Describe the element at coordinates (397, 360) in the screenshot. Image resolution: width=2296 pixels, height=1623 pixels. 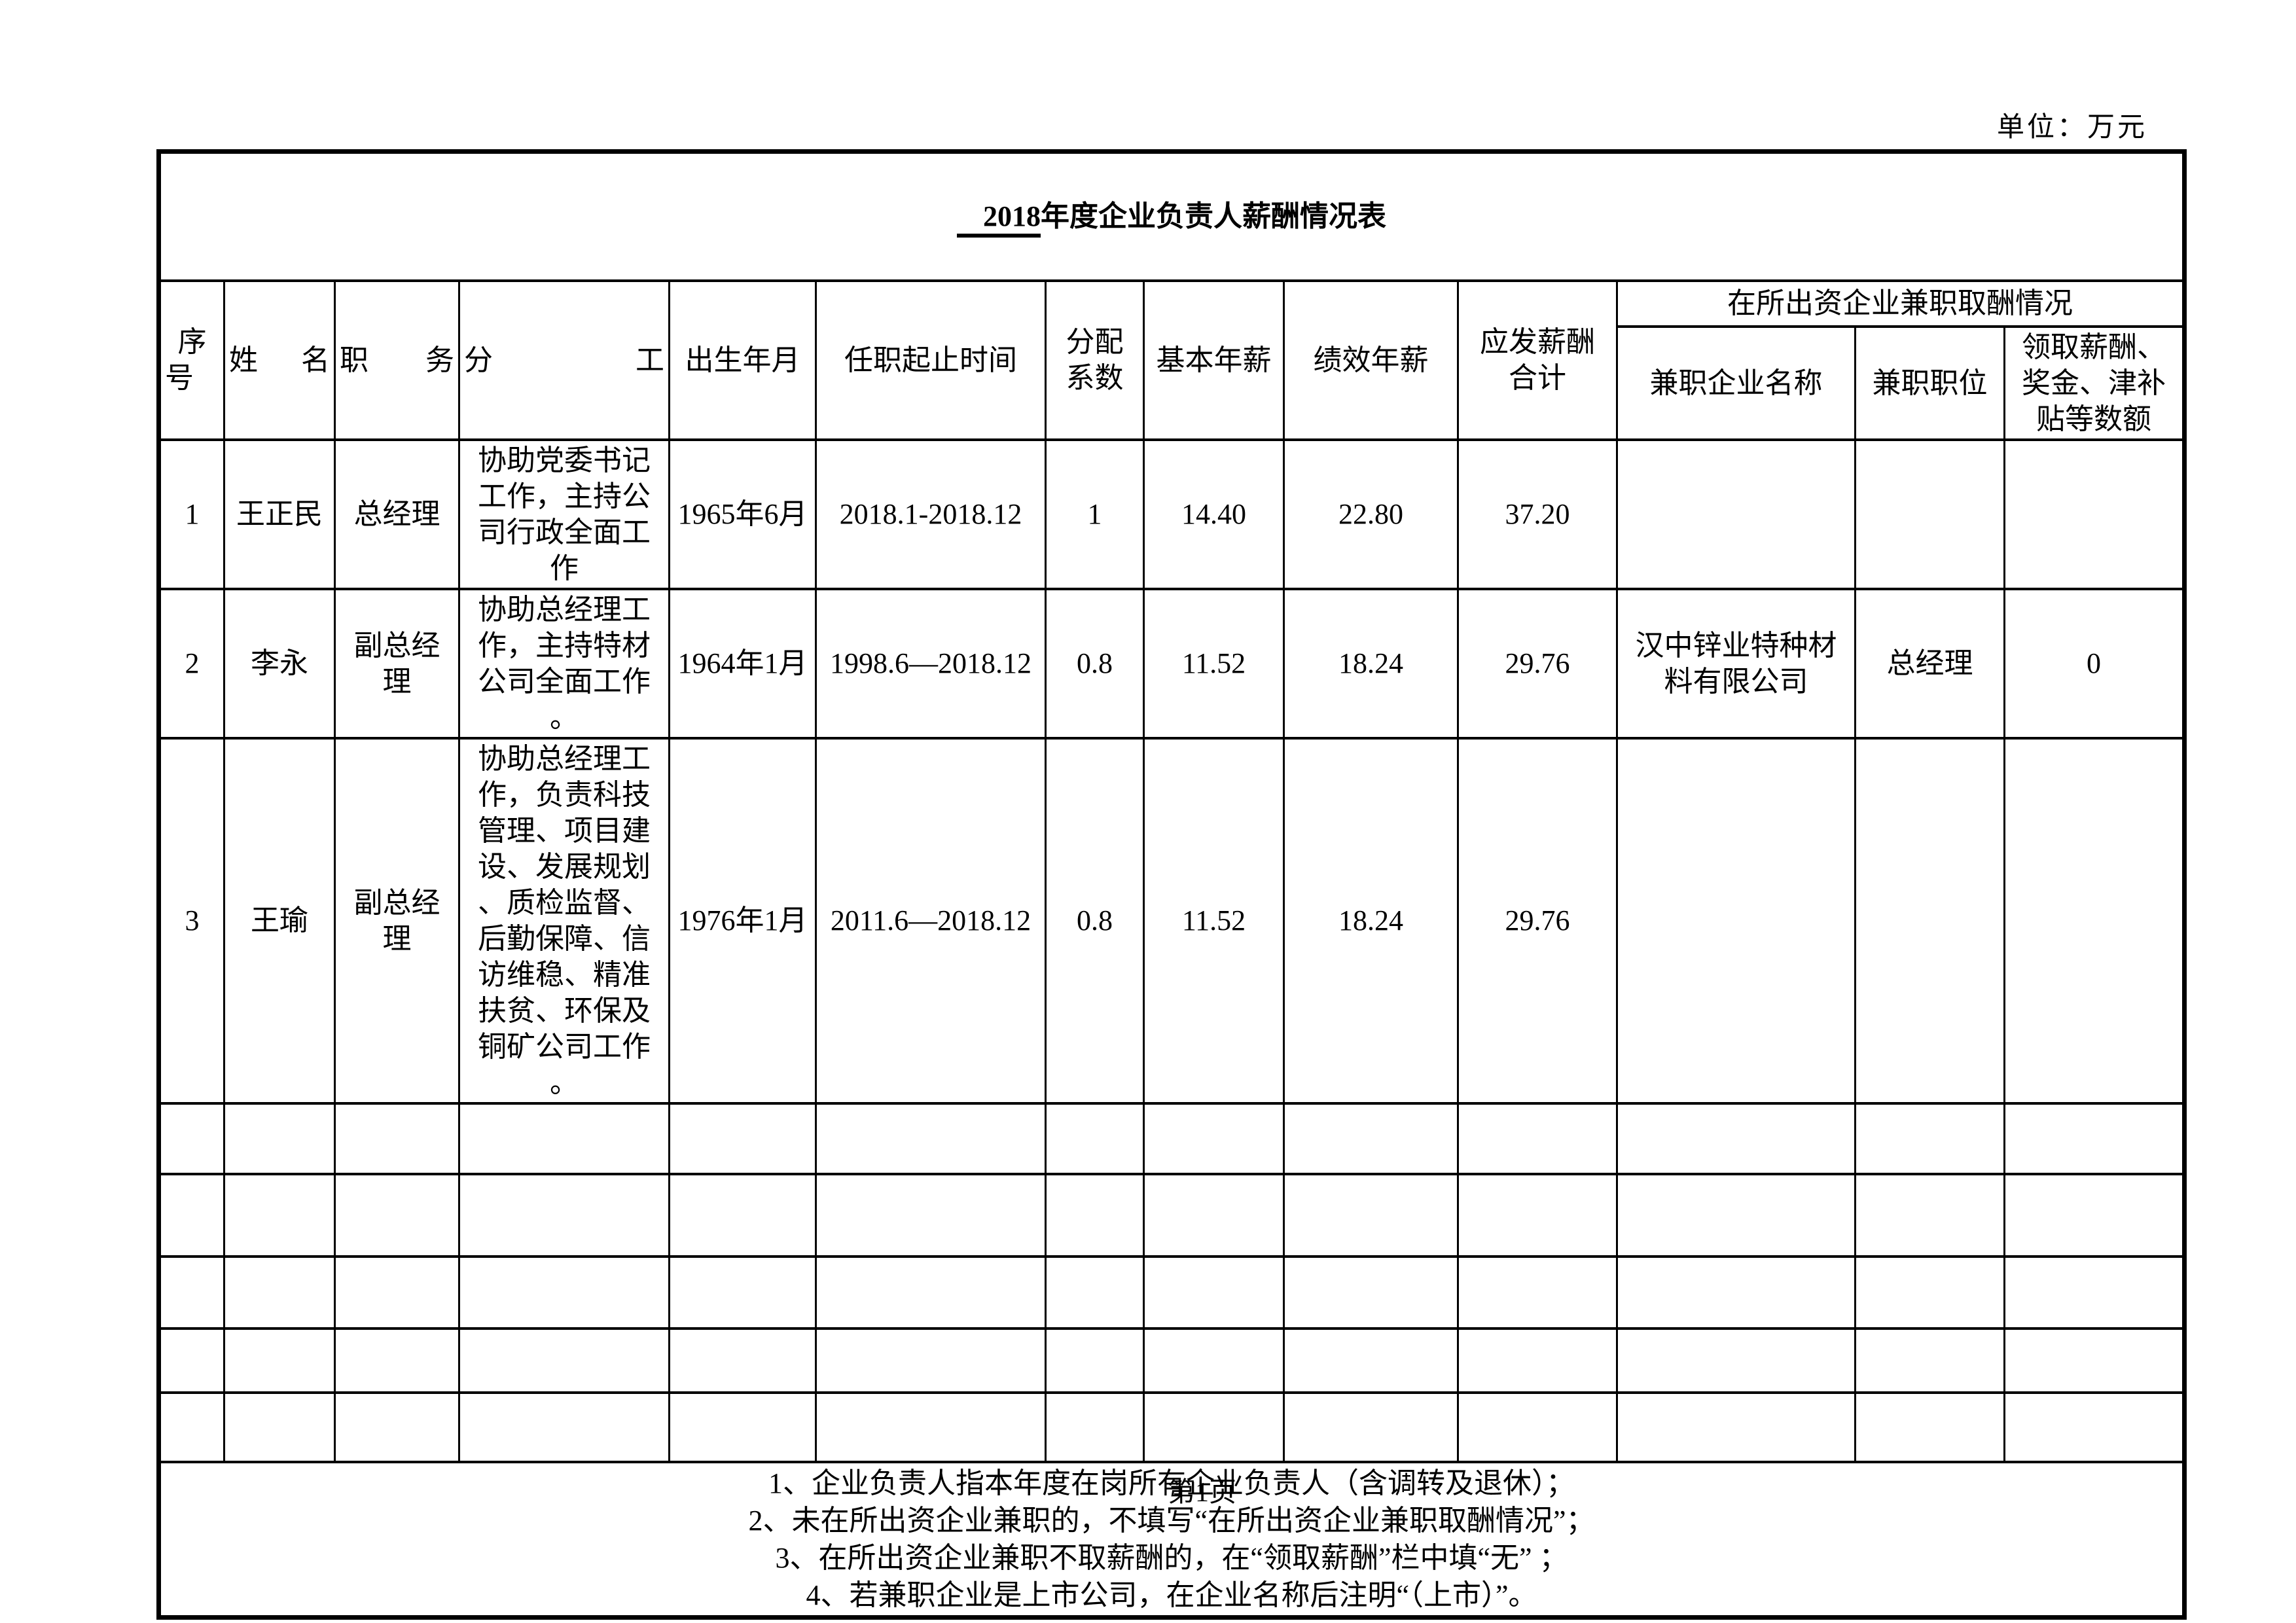
I see `header-position: 职 务` at that location.